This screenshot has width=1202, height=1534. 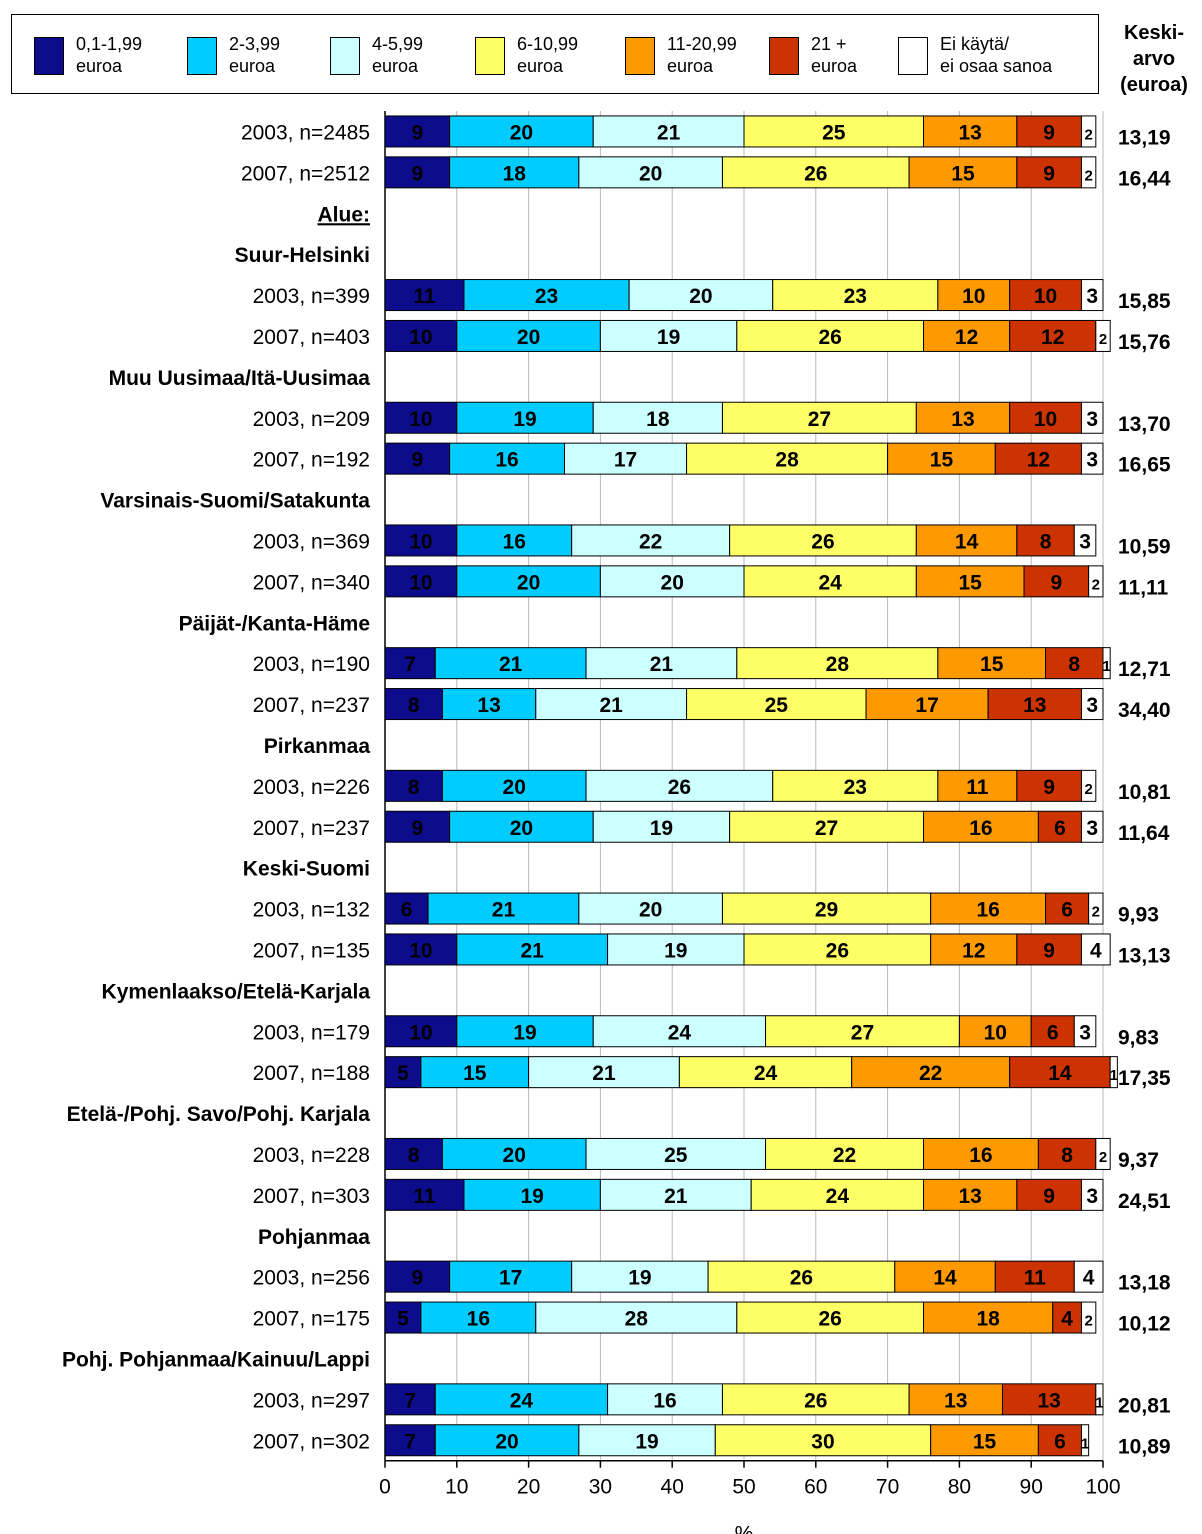 I want to click on row-label-1: 2007, n=2512, so click(x=305, y=173).